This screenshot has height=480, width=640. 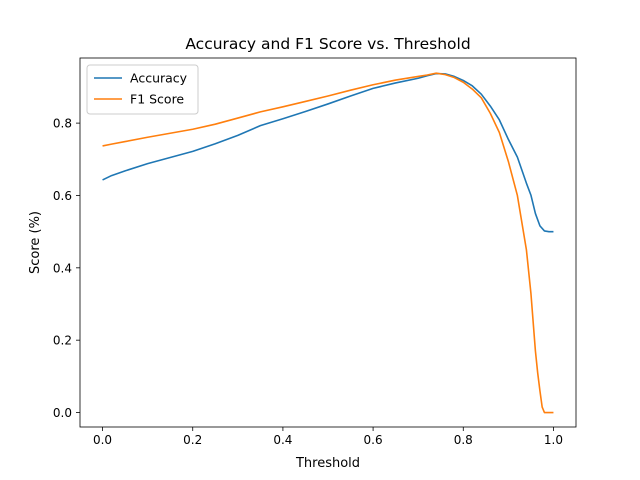 What do you see at coordinates (282, 440) in the screenshot?
I see `x-tick-label: 0.4` at bounding box center [282, 440].